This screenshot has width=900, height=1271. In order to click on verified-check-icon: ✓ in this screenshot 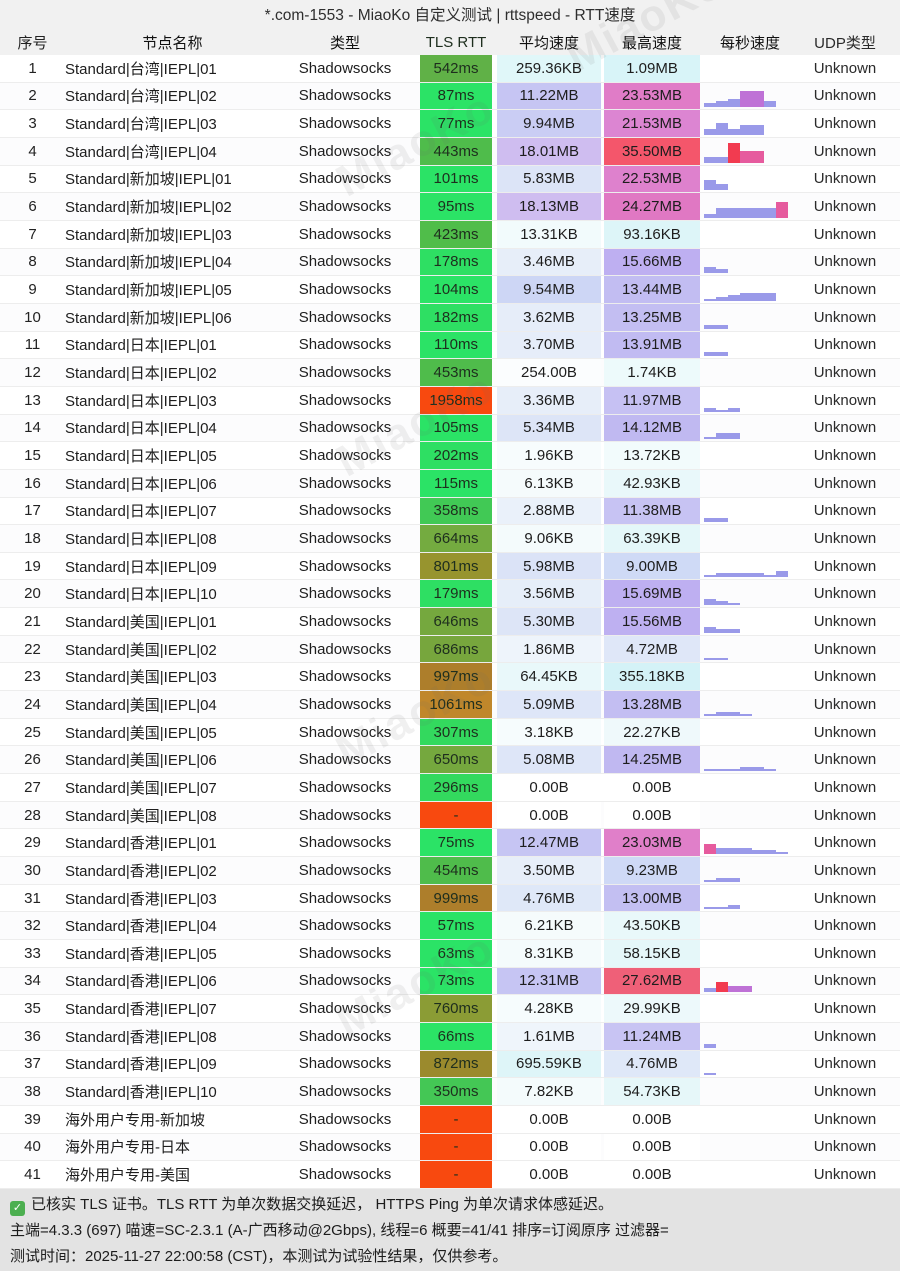, I will do `click(17, 1208)`.